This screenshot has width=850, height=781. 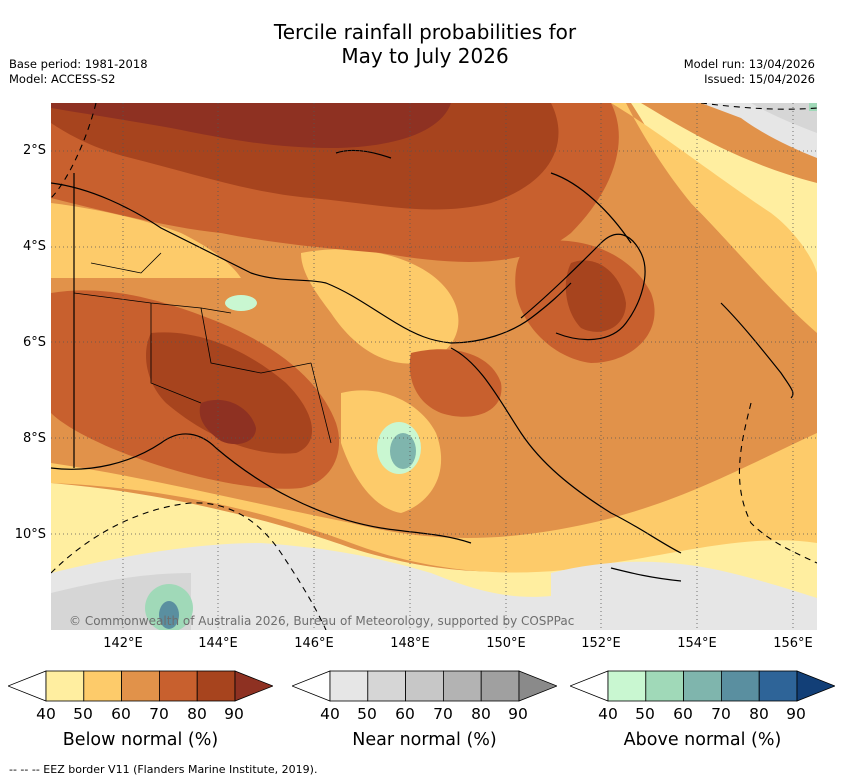 I want to click on colorbar-above-normal, so click(x=702, y=686).